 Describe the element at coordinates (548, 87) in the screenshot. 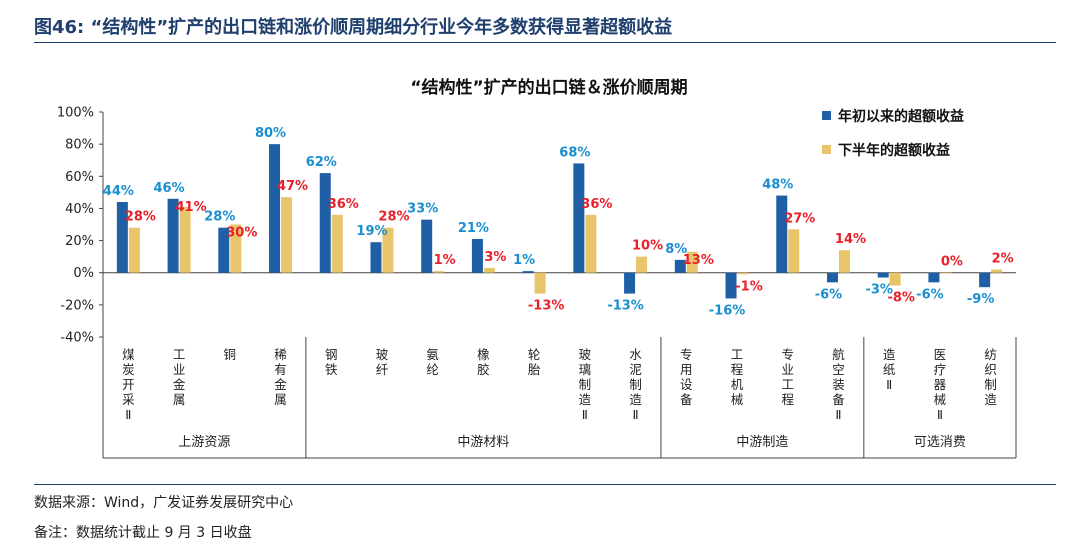

I see `chart-title: “结构性”扩产的出口链＆涨价顺周期` at that location.